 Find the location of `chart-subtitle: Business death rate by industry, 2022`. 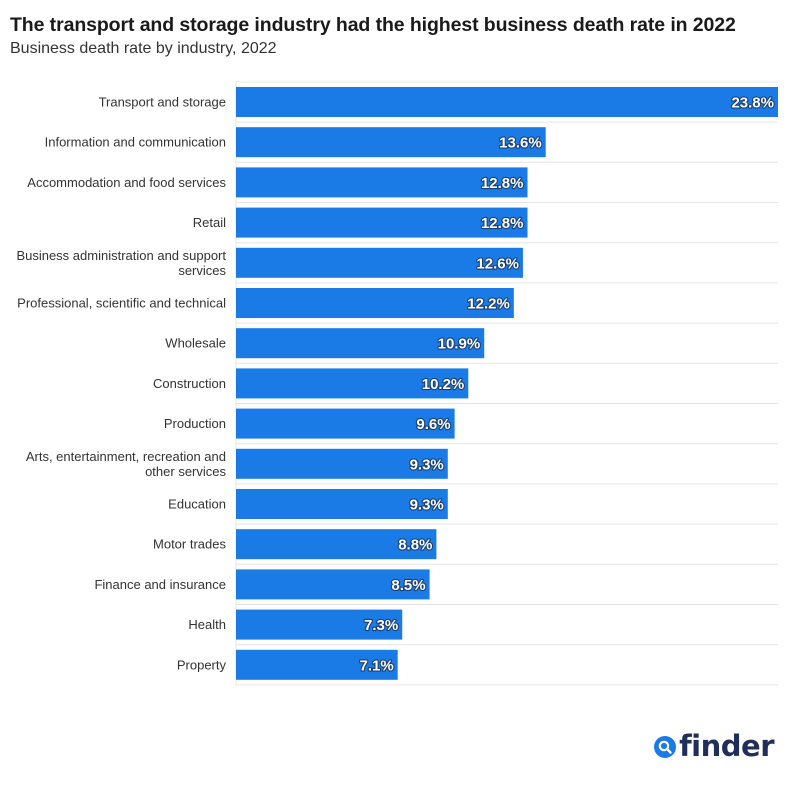

chart-subtitle: Business death rate by industry, 2022 is located at coordinates (143, 48).